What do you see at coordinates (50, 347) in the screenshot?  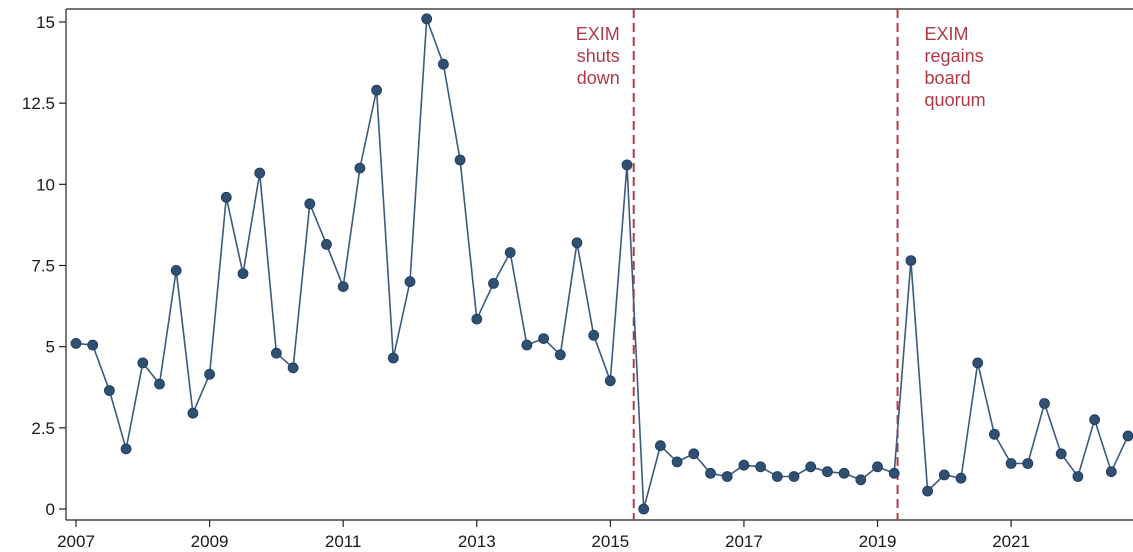 I see `y-tick-label: 5` at bounding box center [50, 347].